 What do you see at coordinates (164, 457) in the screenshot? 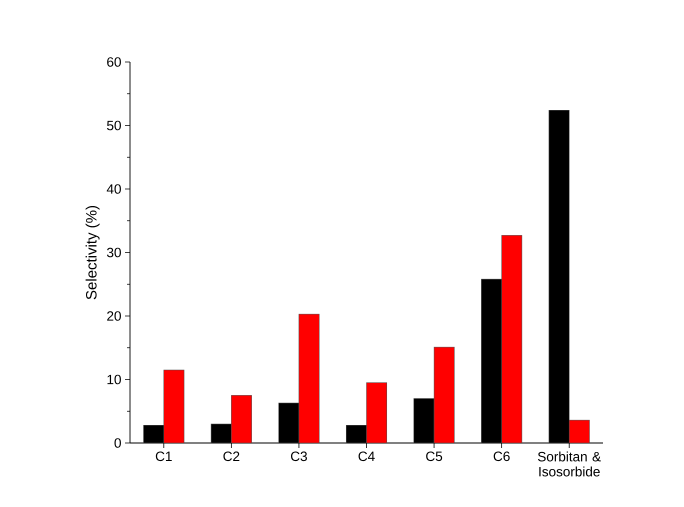
I see `x-tick-label: C1` at bounding box center [164, 457].